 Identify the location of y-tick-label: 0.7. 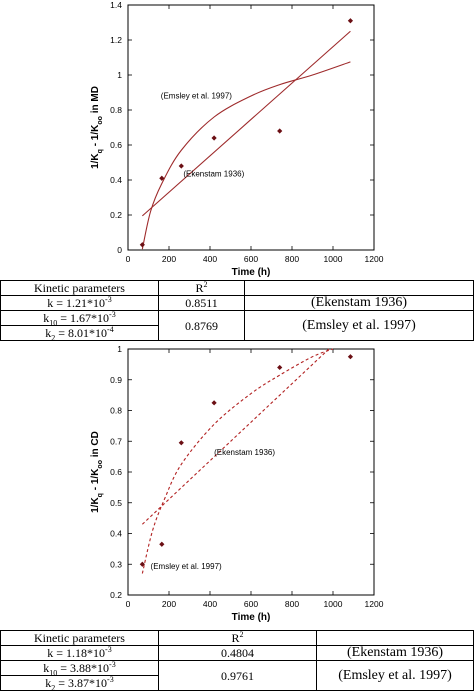
(116, 441).